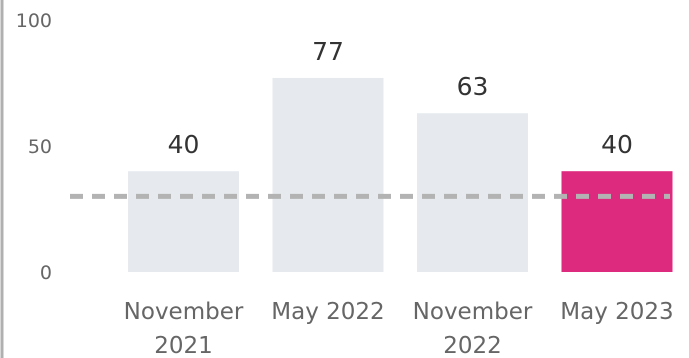 The image size is (689, 358). Describe the element at coordinates (40, 147) in the screenshot. I see `y-tick-label: 50` at that location.